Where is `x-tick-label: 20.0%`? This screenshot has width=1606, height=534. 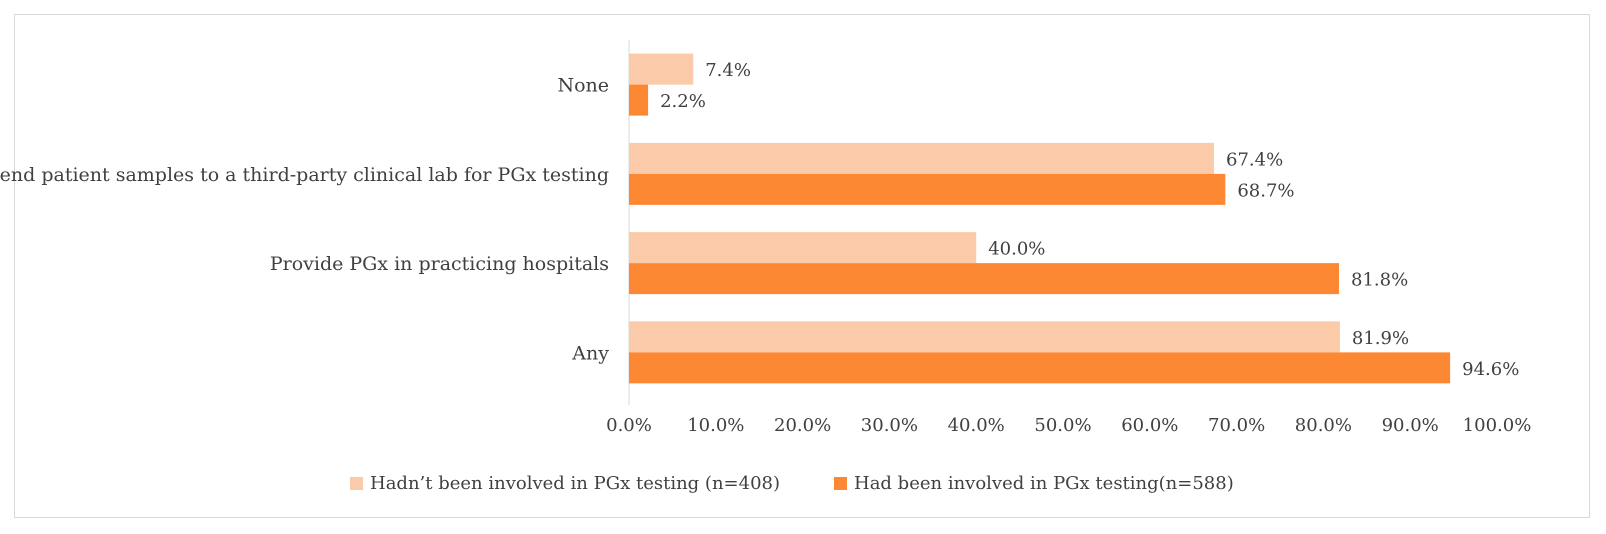 x-tick-label: 20.0% is located at coordinates (802, 425).